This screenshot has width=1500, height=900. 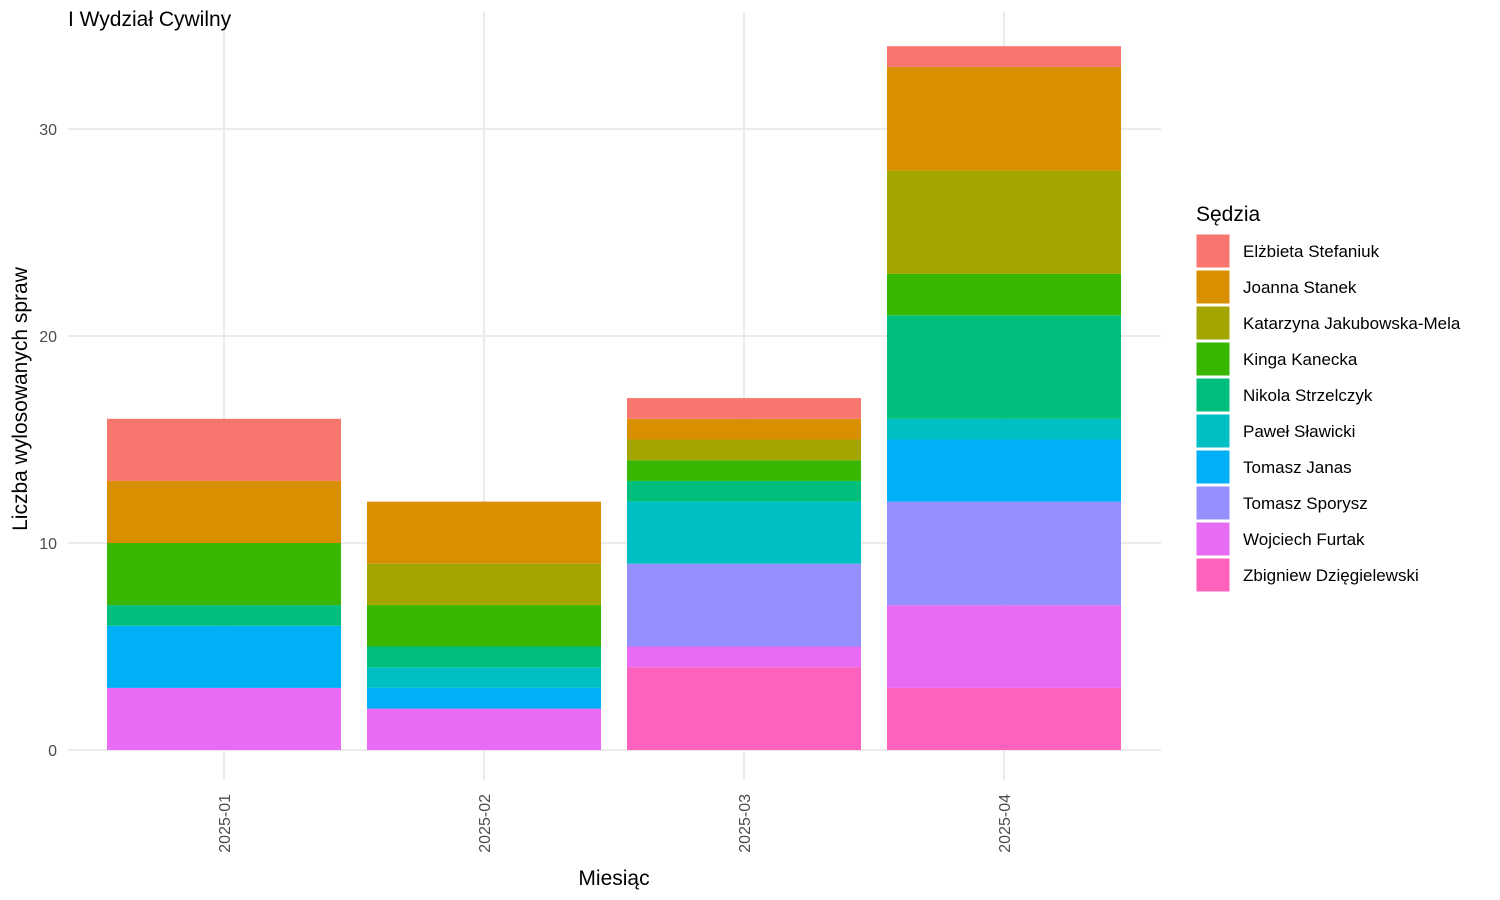 What do you see at coordinates (1352, 323) in the screenshot?
I see `legend-label: Katarzyna Jakubowska-Mela` at bounding box center [1352, 323].